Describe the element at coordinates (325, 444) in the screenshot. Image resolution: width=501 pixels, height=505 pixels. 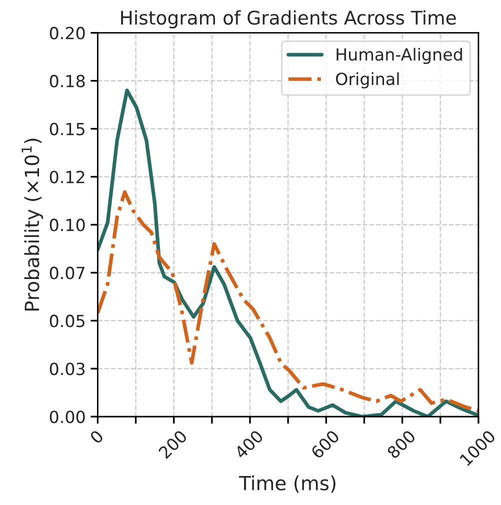
I see `x-tick-label: 600` at that location.